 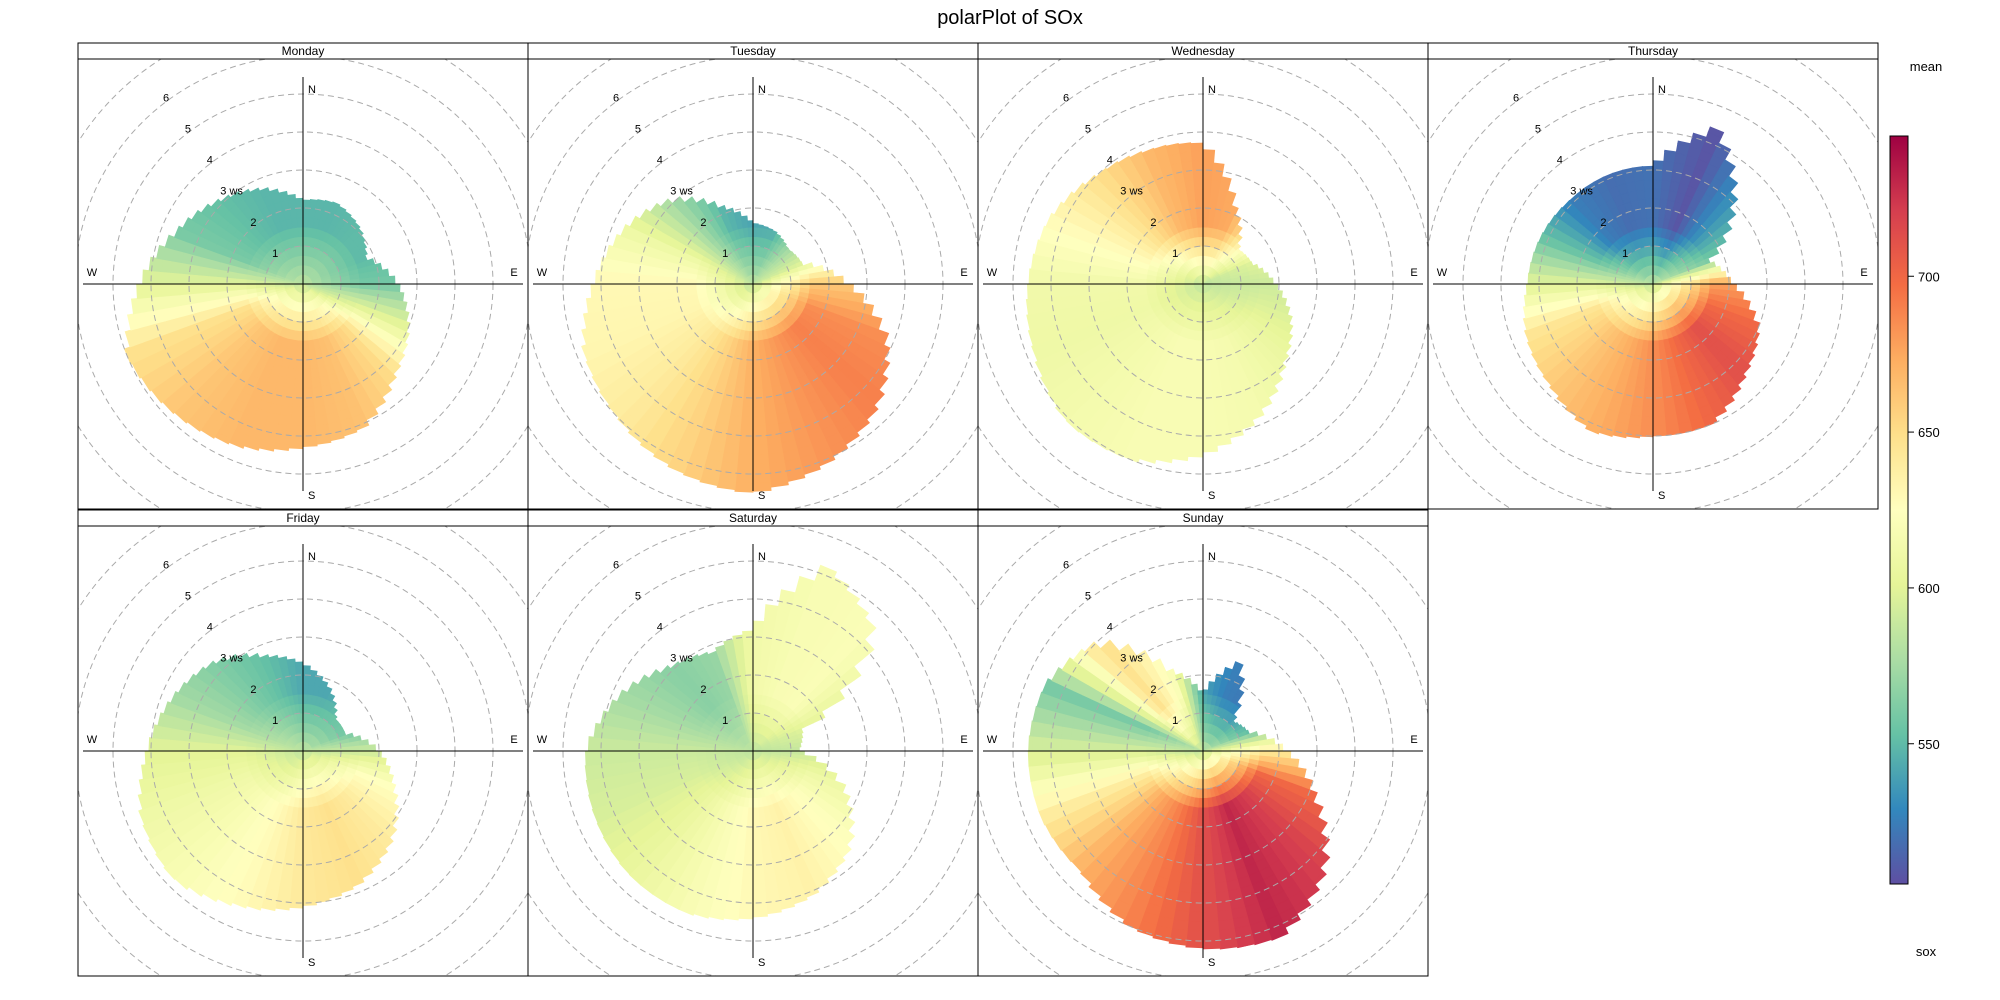 What do you see at coordinates (1153, 223) in the screenshot?
I see `ring-label: 2` at bounding box center [1153, 223].